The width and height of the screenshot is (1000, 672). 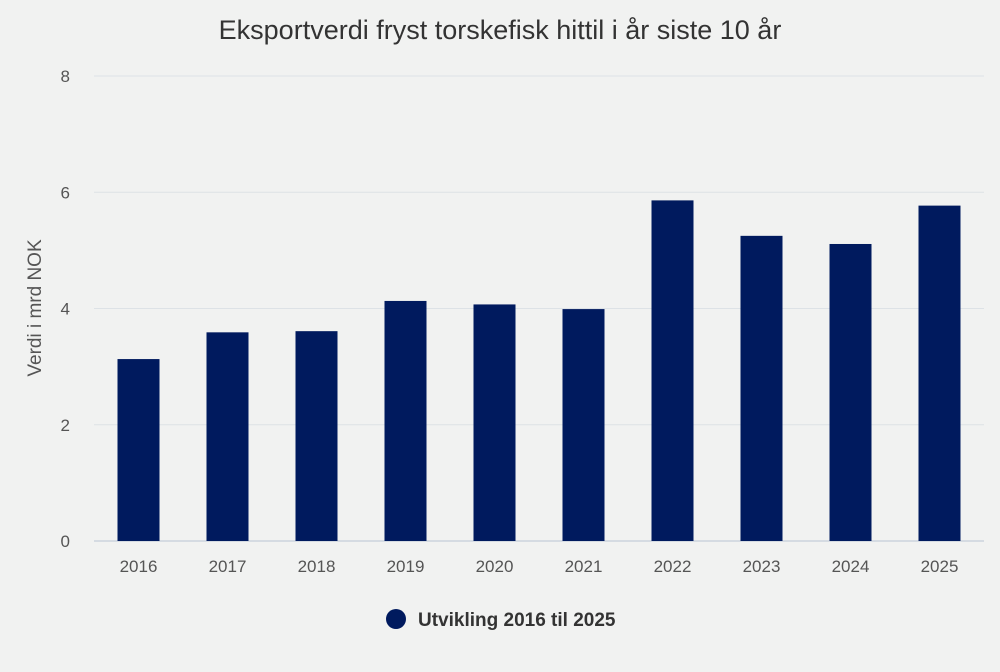 What do you see at coordinates (405, 420) in the screenshot?
I see `bar-2019` at bounding box center [405, 420].